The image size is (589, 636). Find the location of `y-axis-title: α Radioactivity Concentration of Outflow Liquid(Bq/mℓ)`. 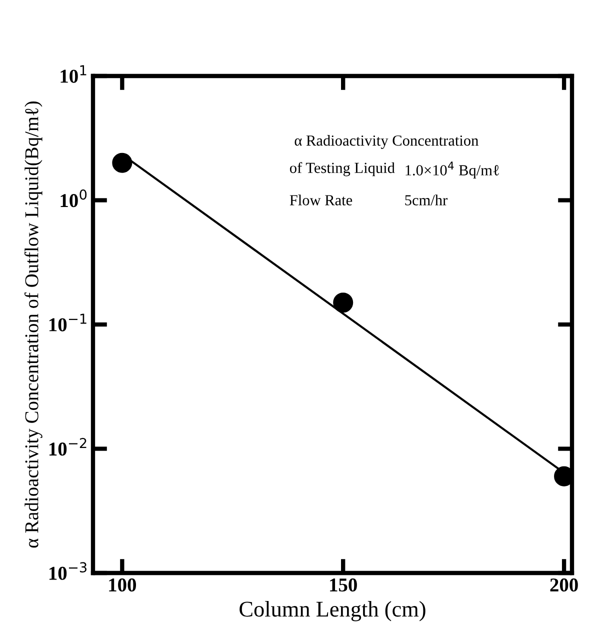

y-axis-title: α Radioactivity Concentration of Outflow Liquid(Bq/mℓ) is located at coordinates (33, 324).